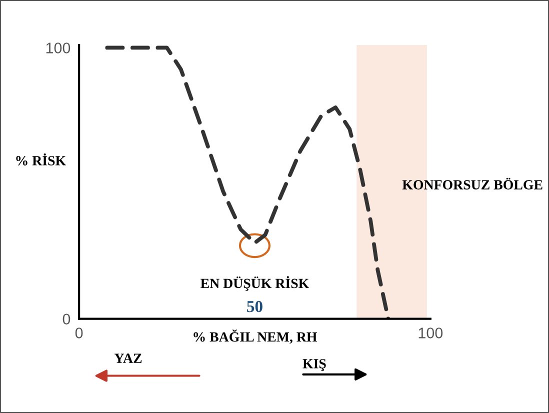 The image size is (549, 413). What do you see at coordinates (41, 159) in the screenshot?
I see `y-axis-title: % RİSK` at bounding box center [41, 159].